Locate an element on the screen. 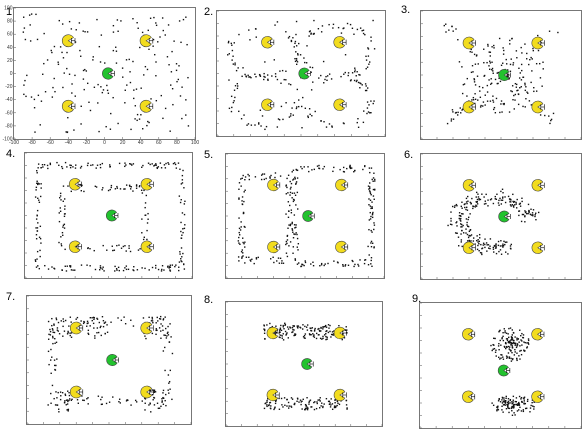  tick-marks is located at coordinates (501, 216).